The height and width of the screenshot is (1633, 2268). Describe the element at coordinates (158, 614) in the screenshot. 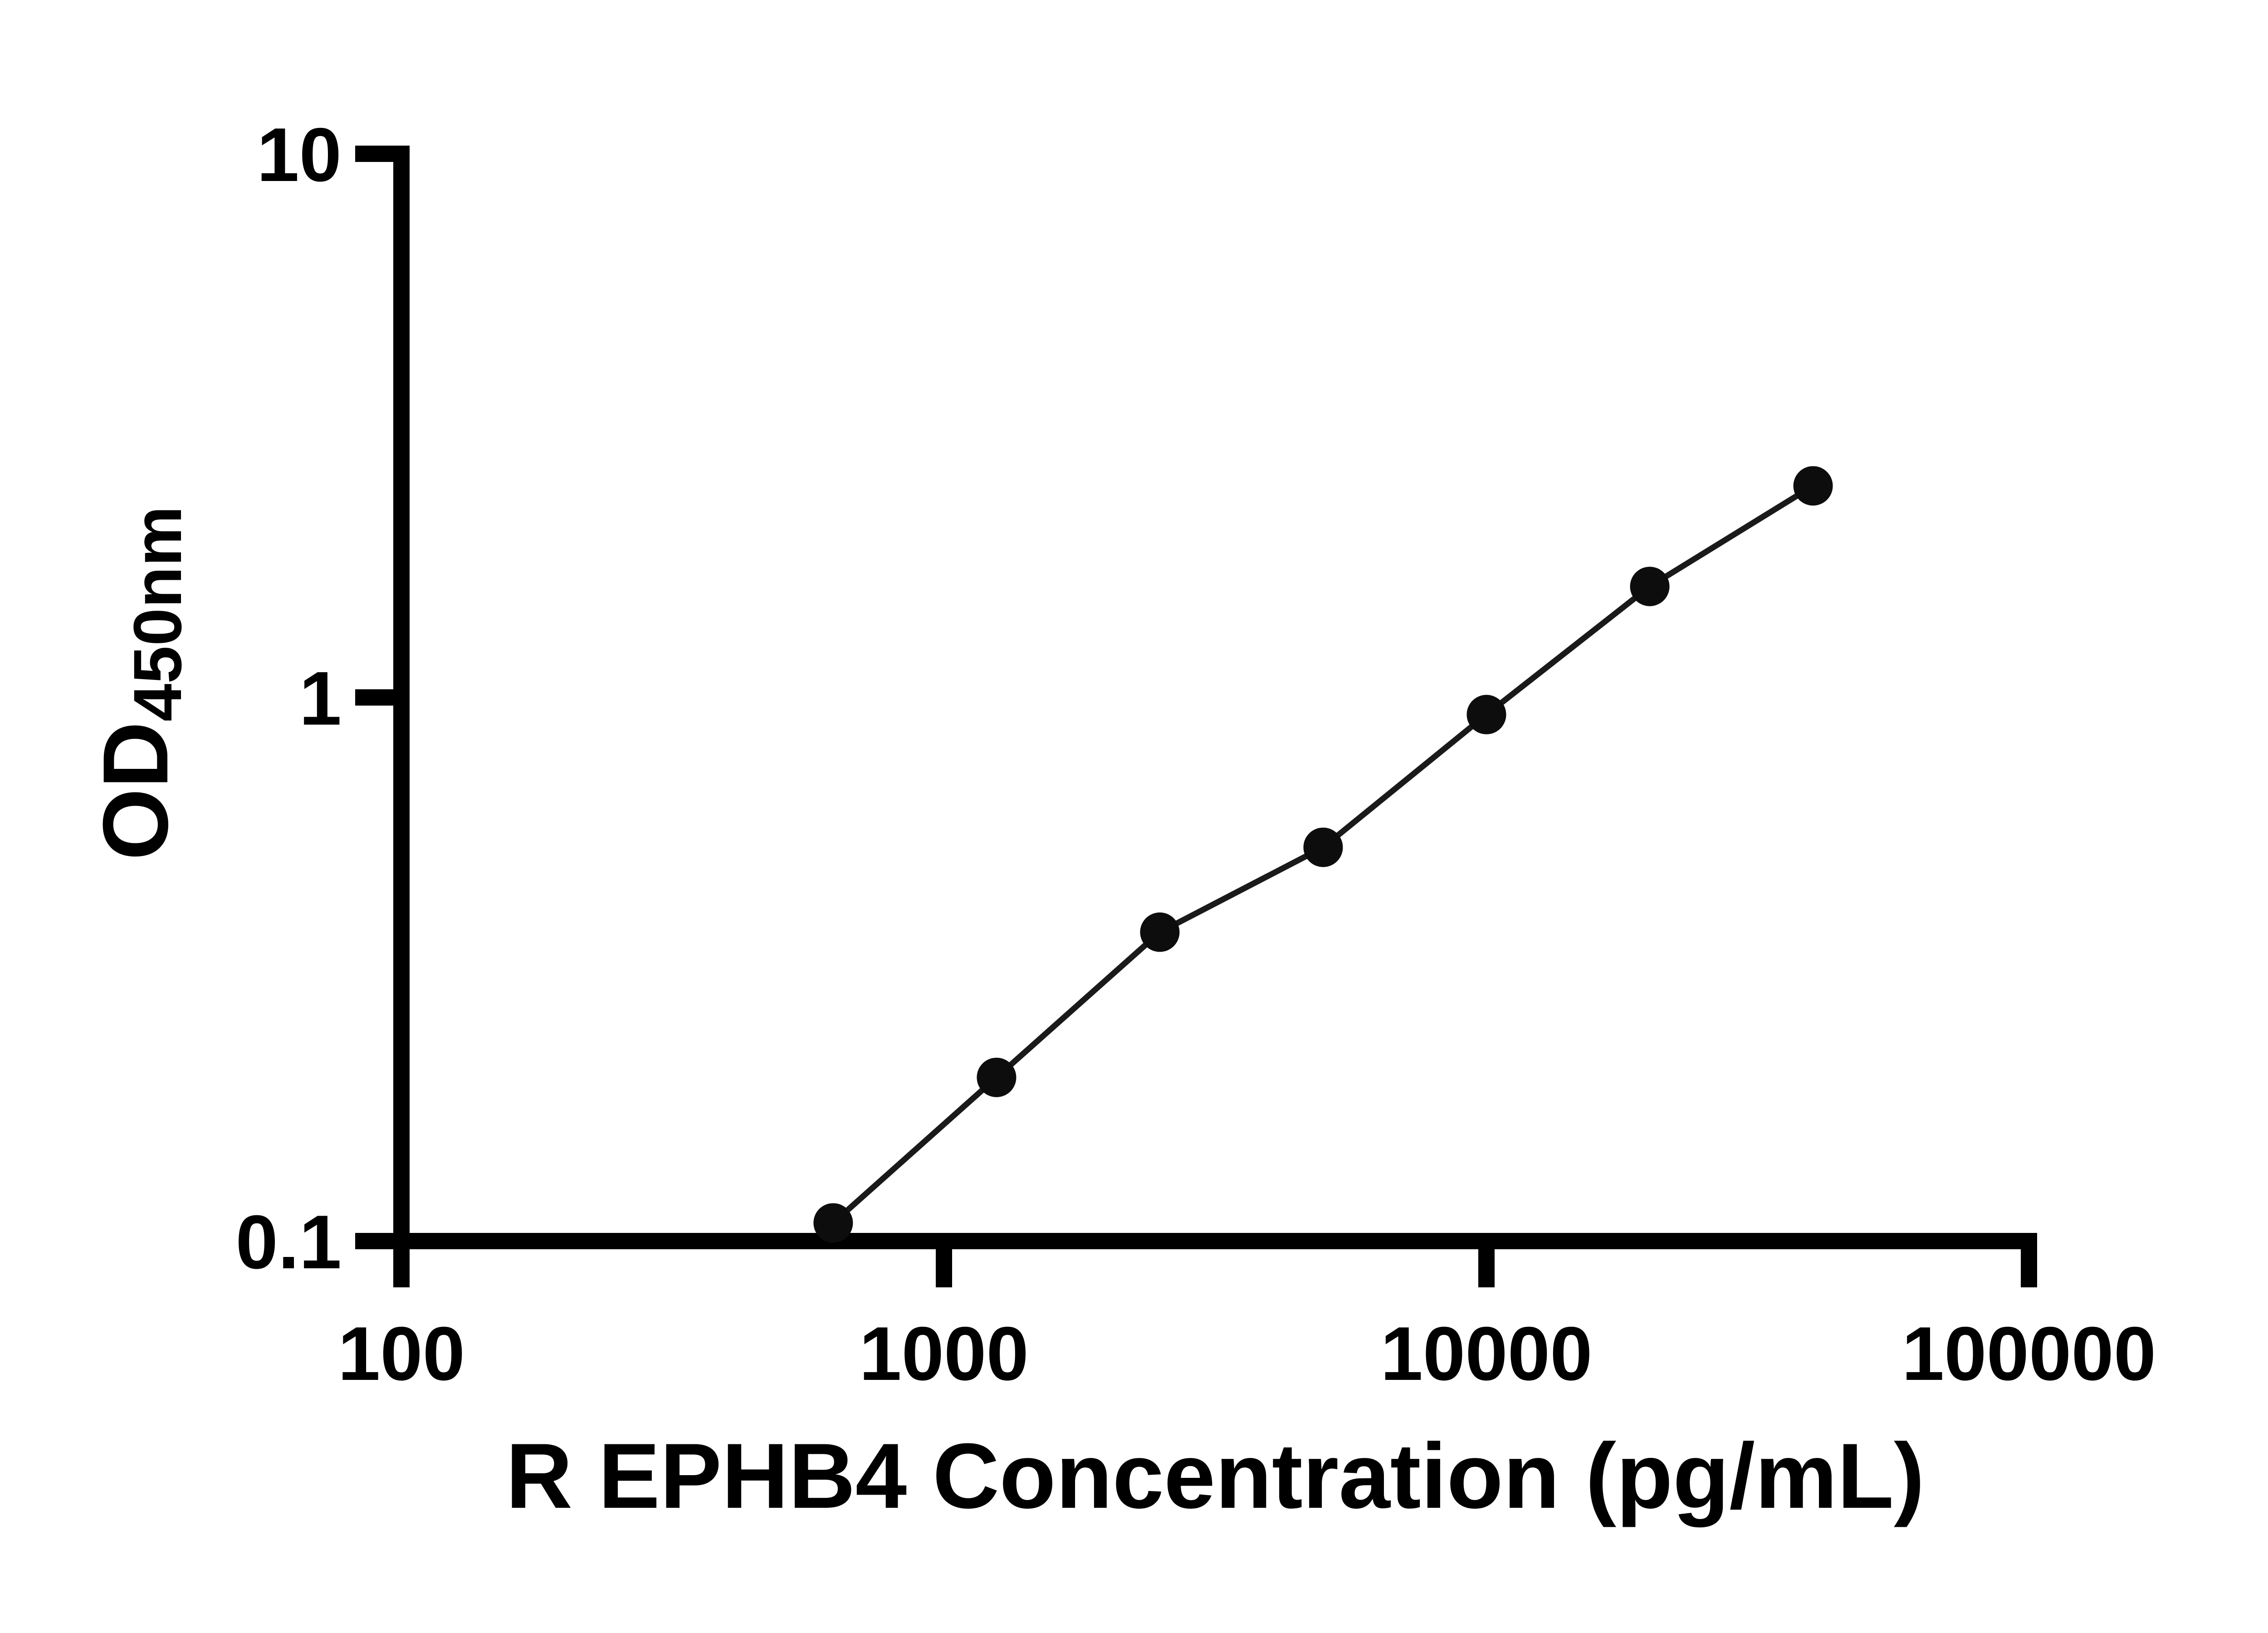

I see `y-axis-title-sub: 450nm` at that location.